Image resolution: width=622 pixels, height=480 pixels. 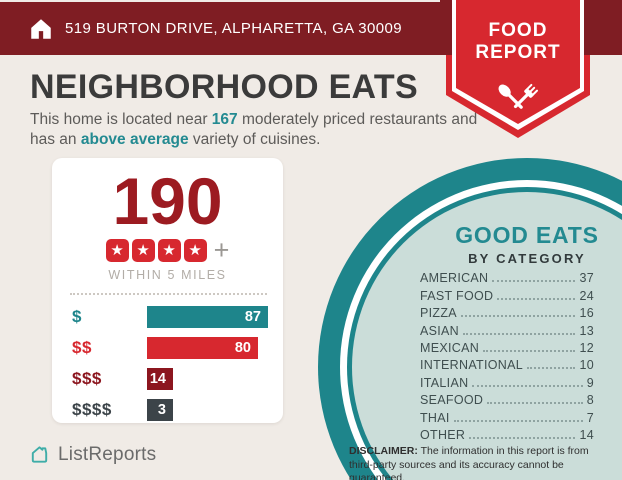 I want to click on good-eats-subtitle: BY CATEGORY, so click(x=527, y=258).